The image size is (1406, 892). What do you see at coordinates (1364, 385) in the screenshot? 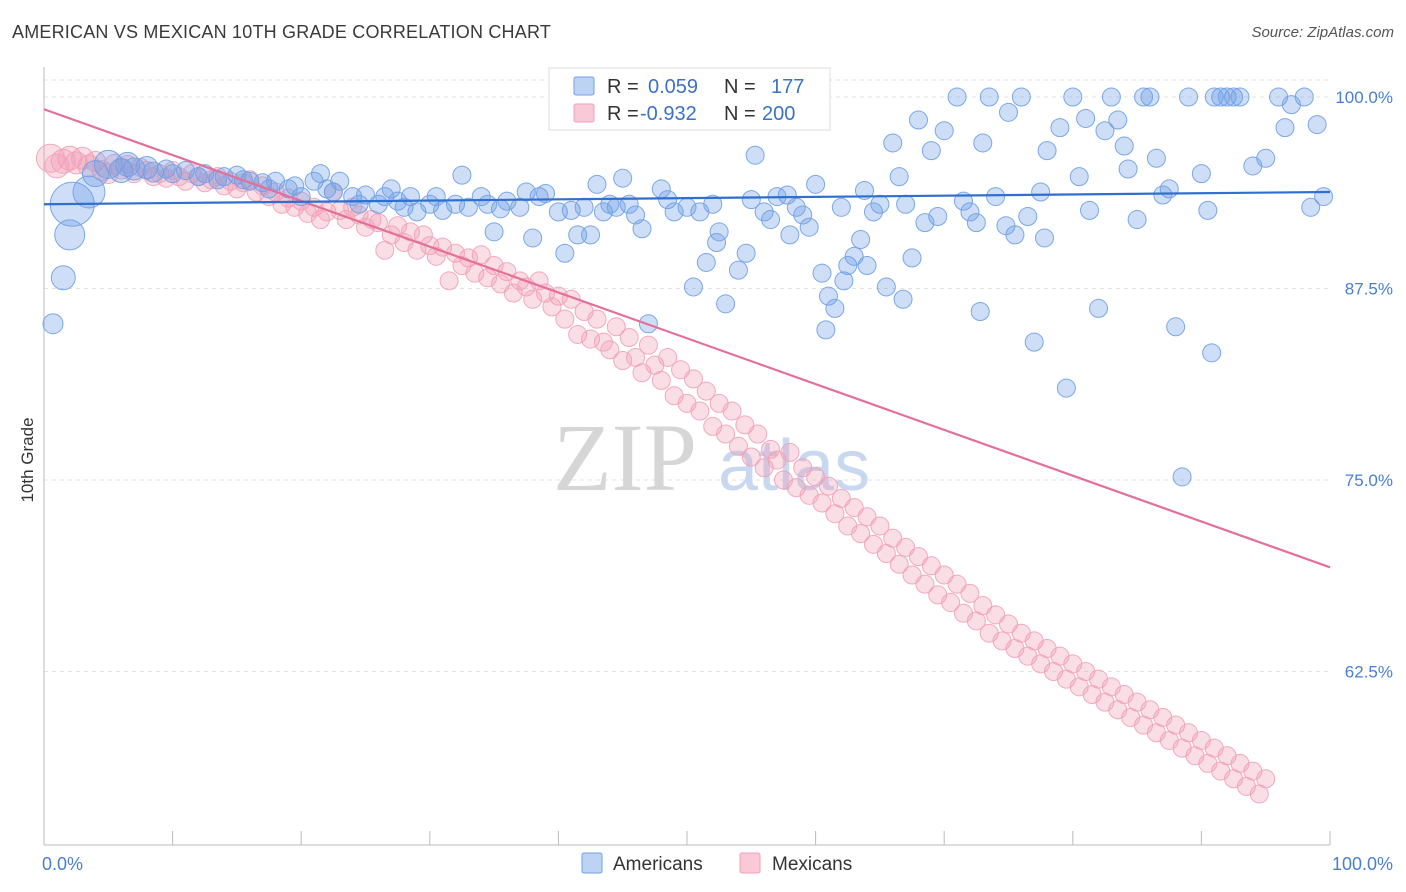
I see `y-tick-labels: 62.5% 75.0% 87.5% 100.0%` at bounding box center [1364, 385].